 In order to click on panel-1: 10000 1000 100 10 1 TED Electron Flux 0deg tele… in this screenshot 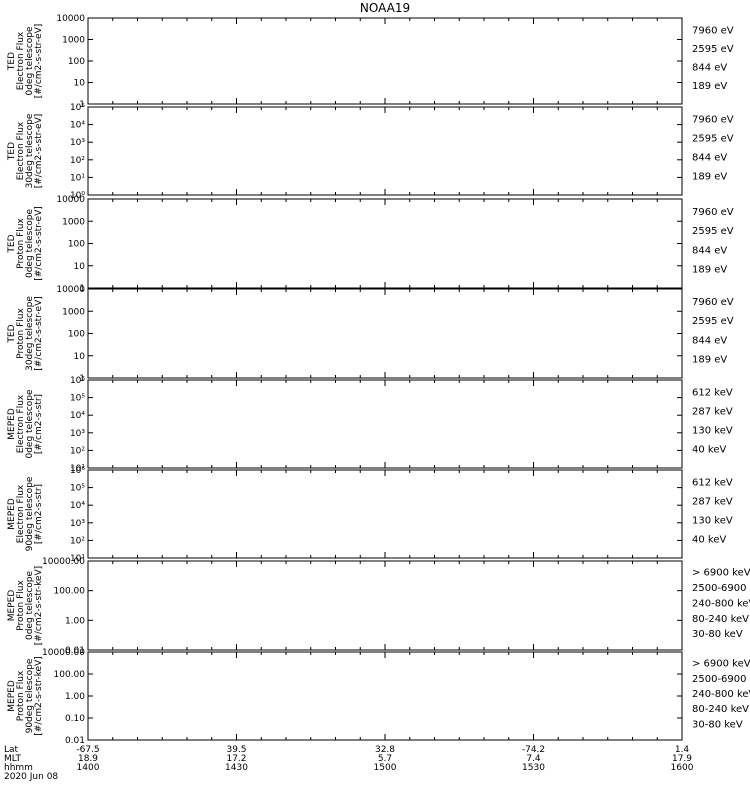, I will do `click(370, 62)`.